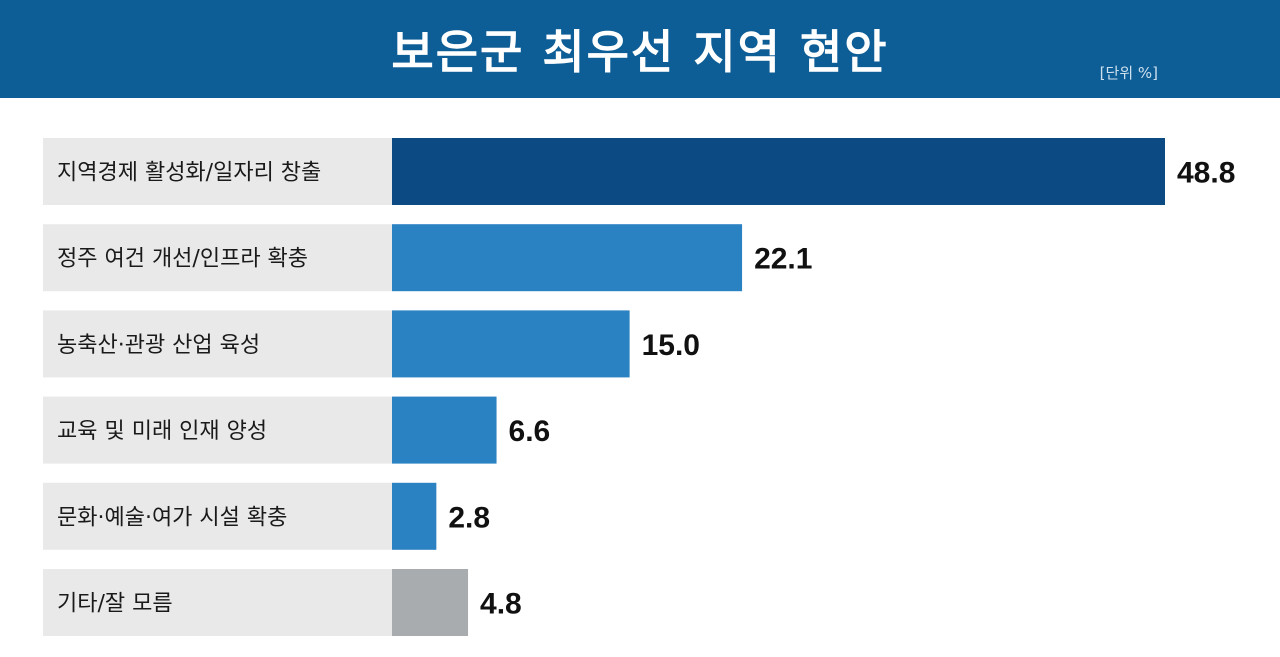 Image resolution: width=1280 pixels, height=657 pixels. I want to click on category-label: 농축산·관광 산업 육성, so click(158, 345).